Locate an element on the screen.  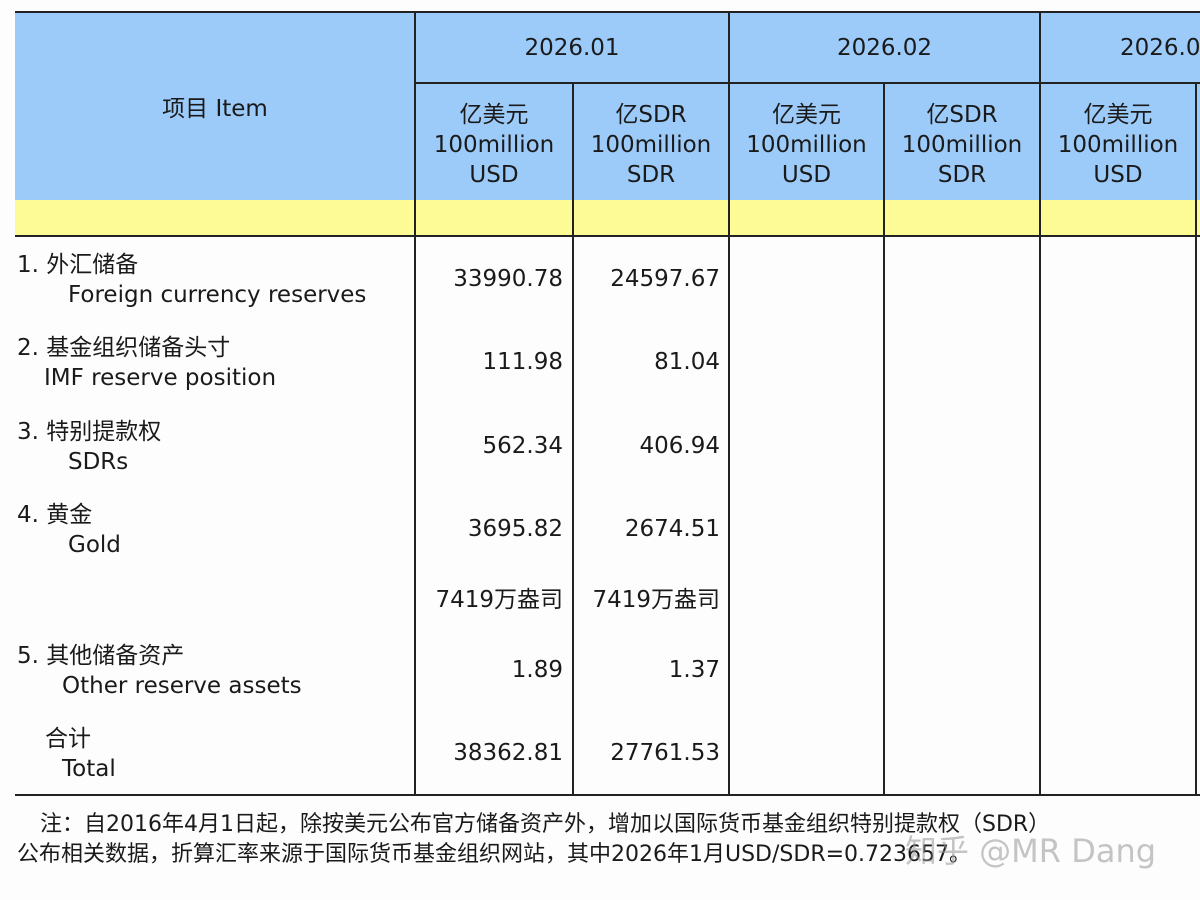
value-usd: 3695.82 is located at coordinates (515, 529).